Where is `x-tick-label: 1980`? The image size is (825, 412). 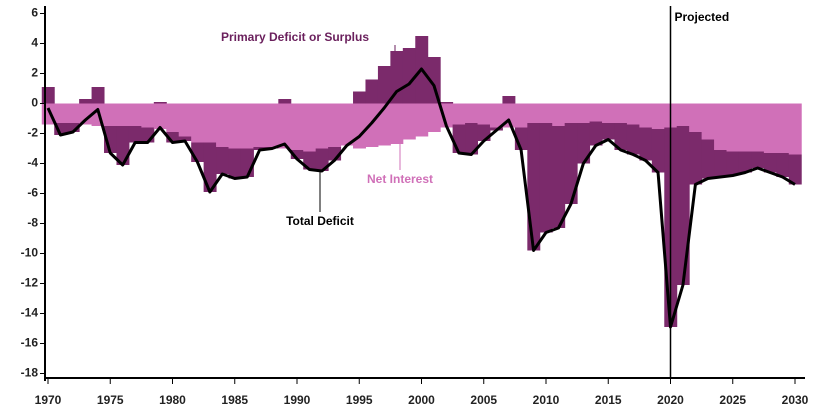 x-tick-label: 1980 is located at coordinates (172, 400).